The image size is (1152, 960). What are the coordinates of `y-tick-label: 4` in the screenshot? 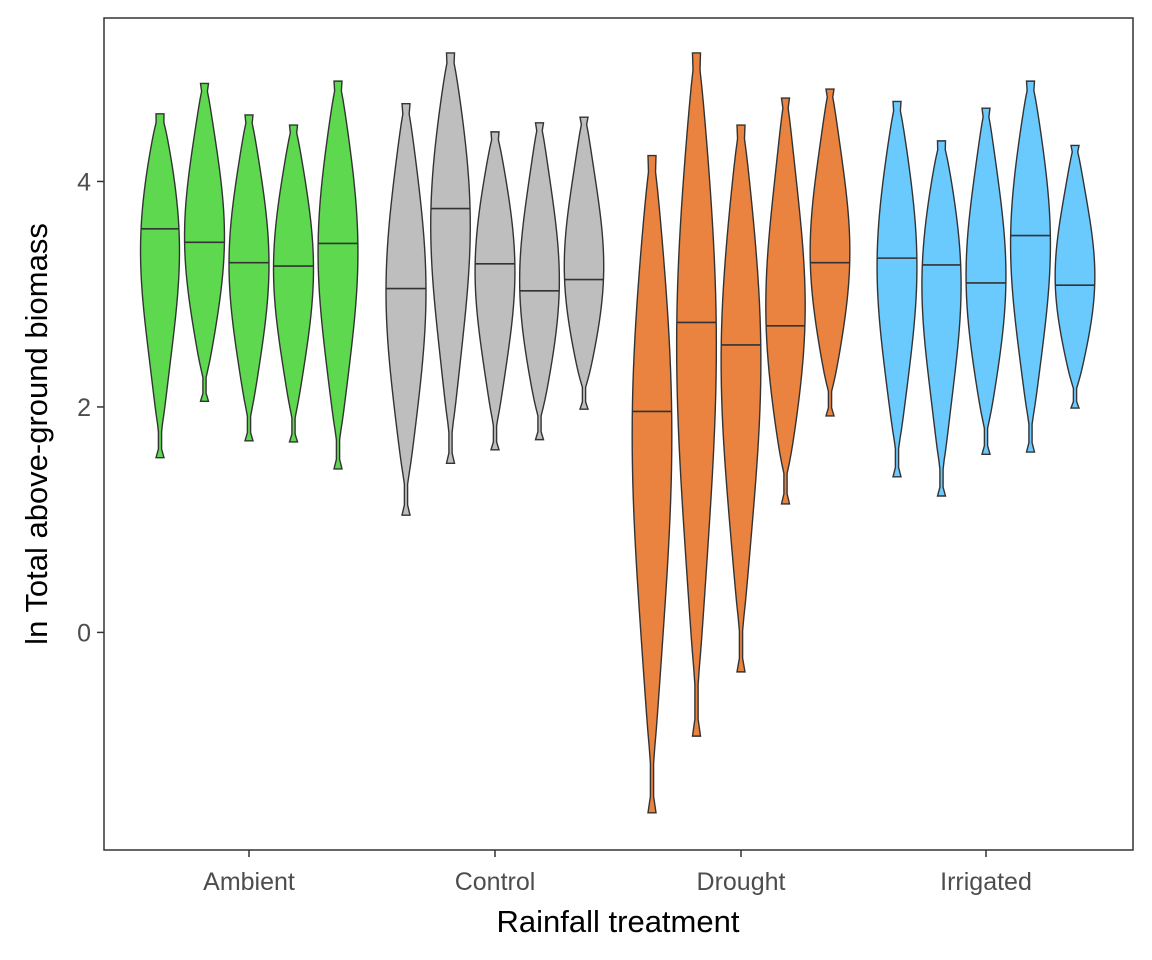 It's located at (84, 182).